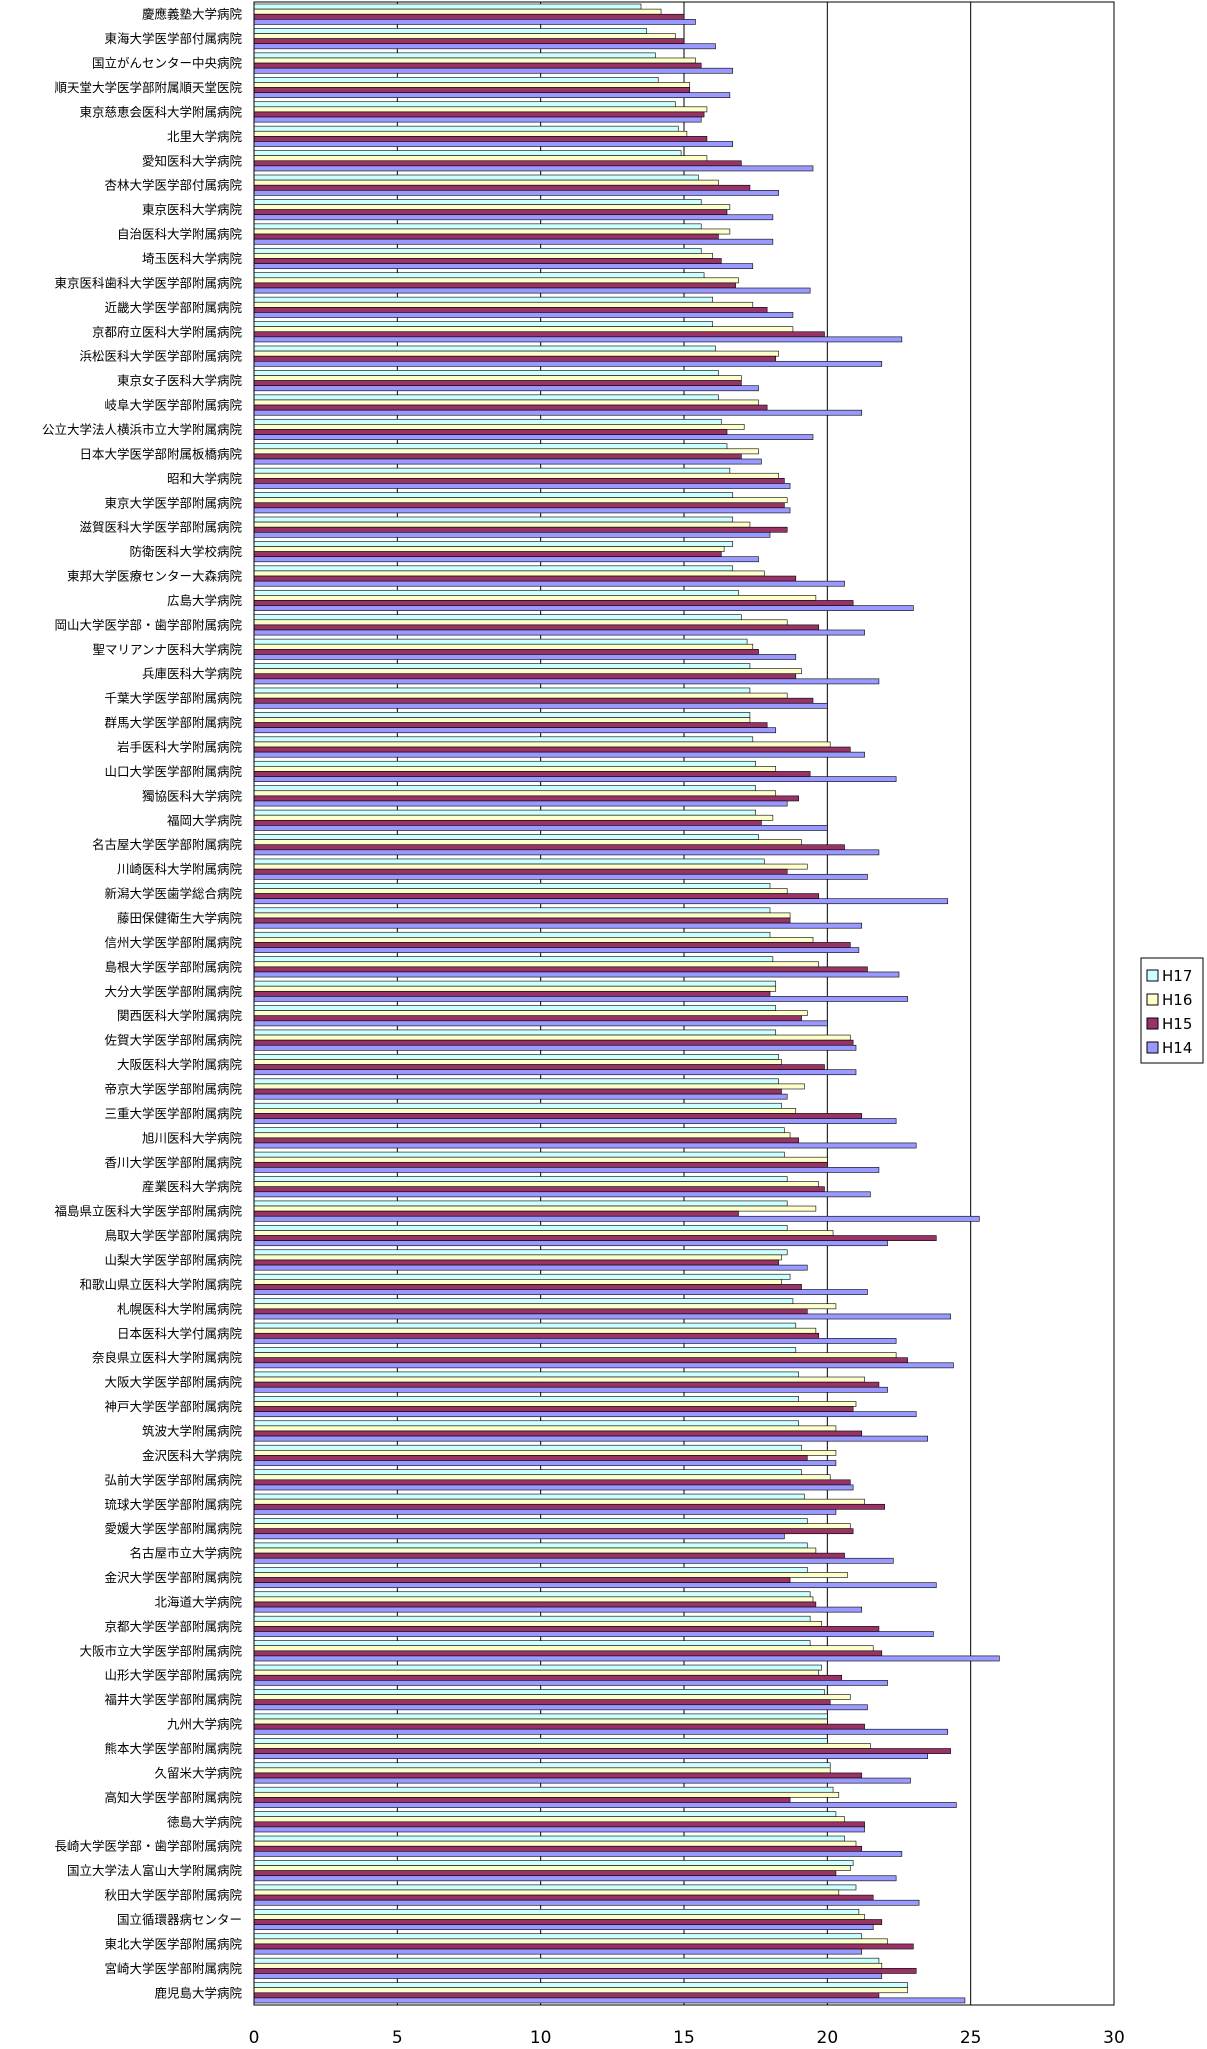  I want to click on category-label: 岐阜大学医学部附属病院, so click(173, 405).